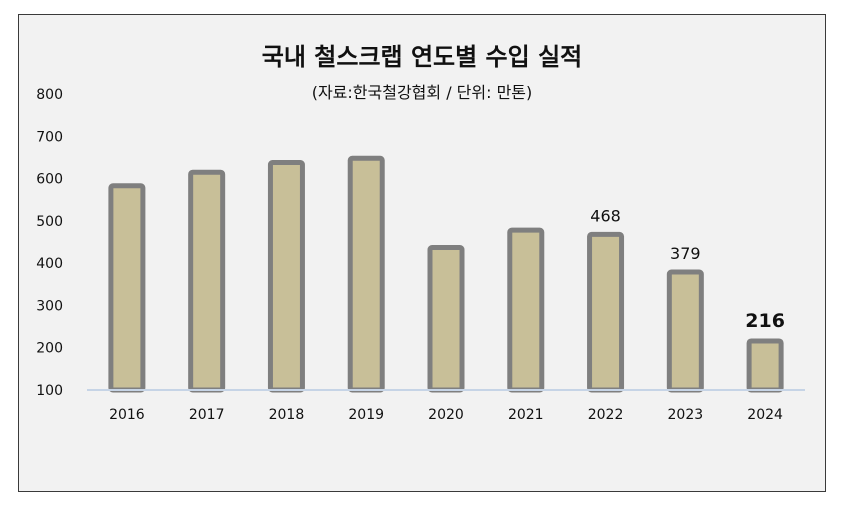  Describe the element at coordinates (446, 415) in the screenshot. I see `x-tick-label: 2020` at that location.